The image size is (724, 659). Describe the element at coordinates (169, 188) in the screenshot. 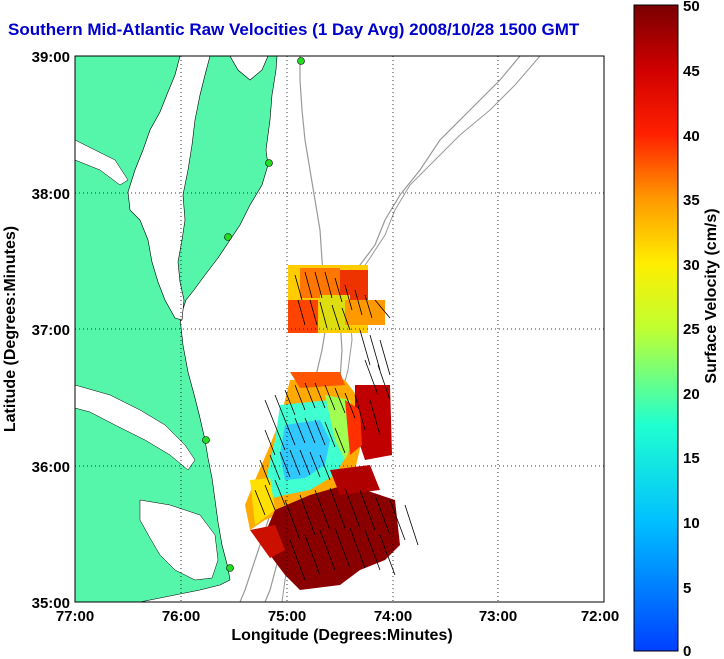

I see `chesapeake-bay` at that location.